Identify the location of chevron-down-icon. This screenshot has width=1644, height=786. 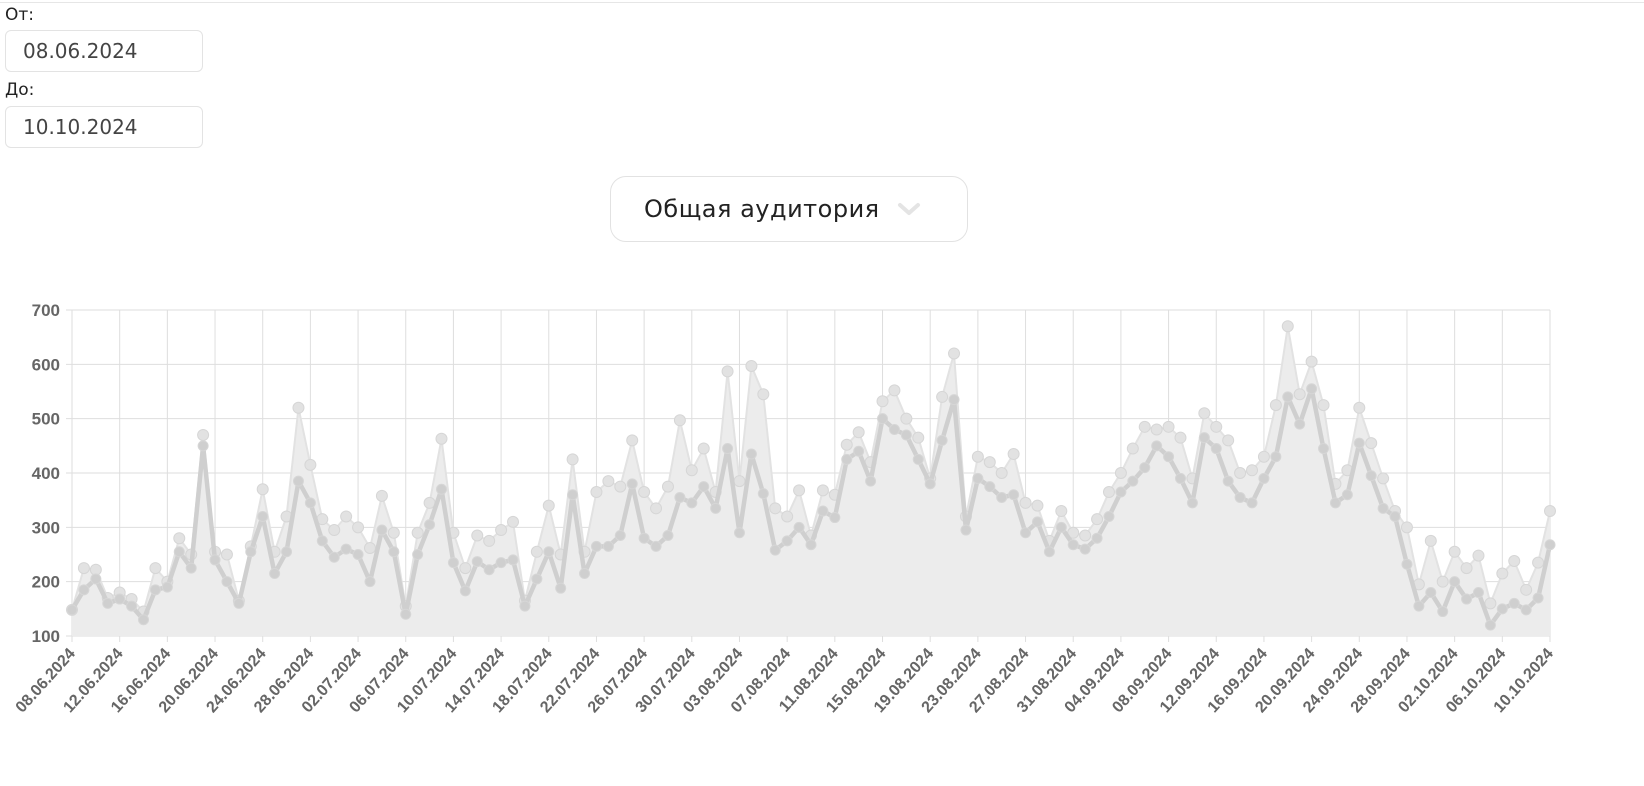
(909, 209).